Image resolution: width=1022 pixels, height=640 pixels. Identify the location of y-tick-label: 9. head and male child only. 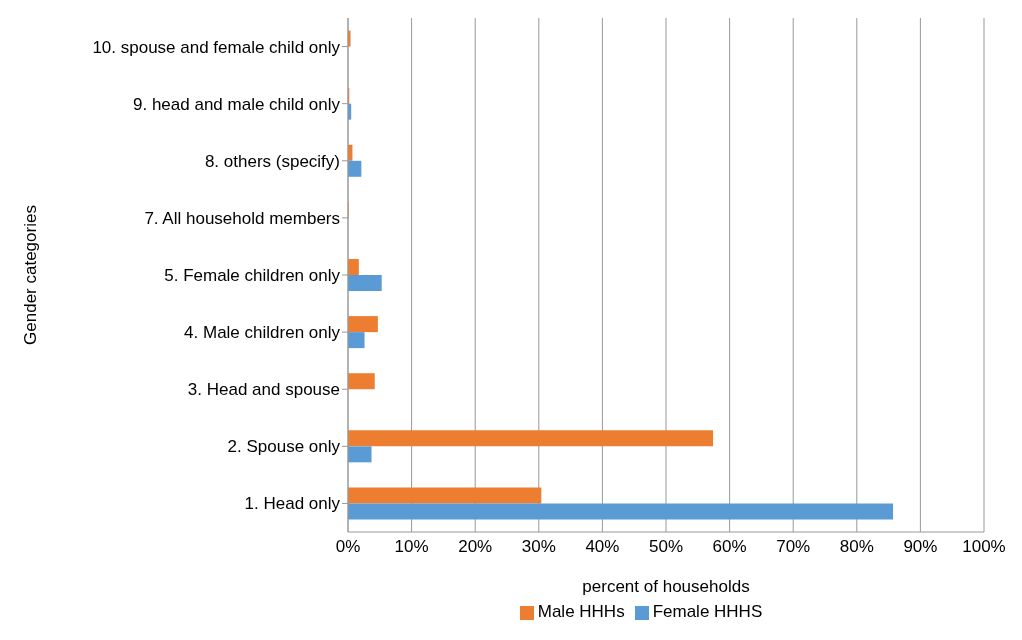
(237, 104).